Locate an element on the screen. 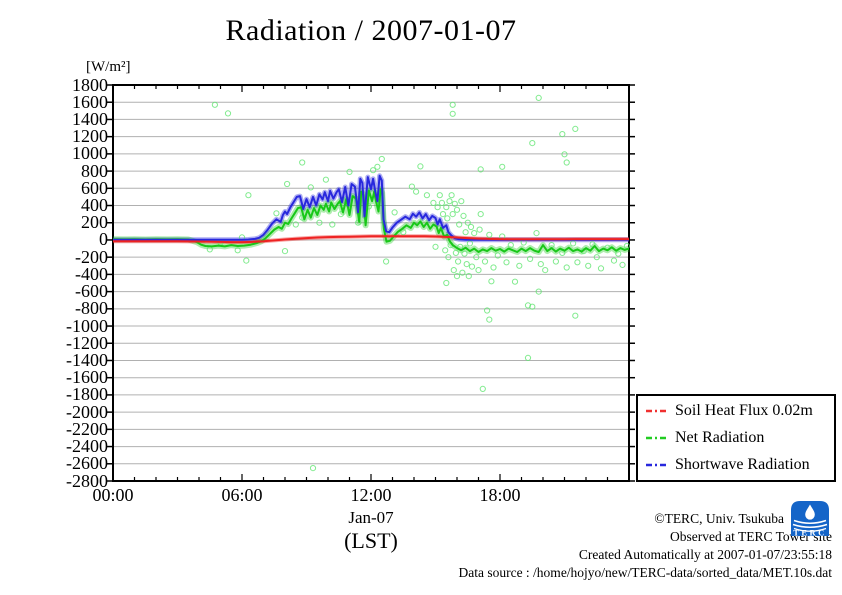 The height and width of the screenshot is (595, 842). copyright-text: ©TERC, Univ. Tsukuba is located at coordinates (719, 518).